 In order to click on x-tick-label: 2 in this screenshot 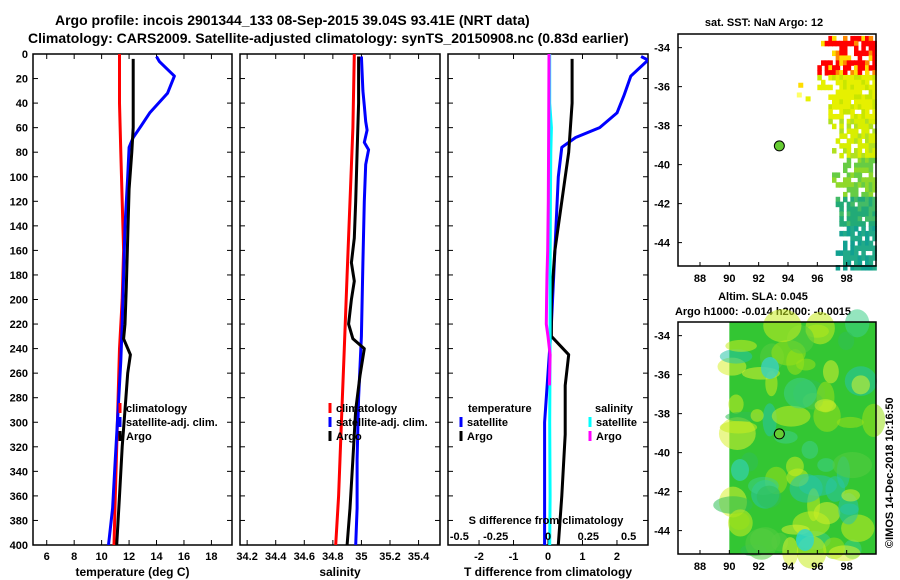, I will do `click(617, 557)`.